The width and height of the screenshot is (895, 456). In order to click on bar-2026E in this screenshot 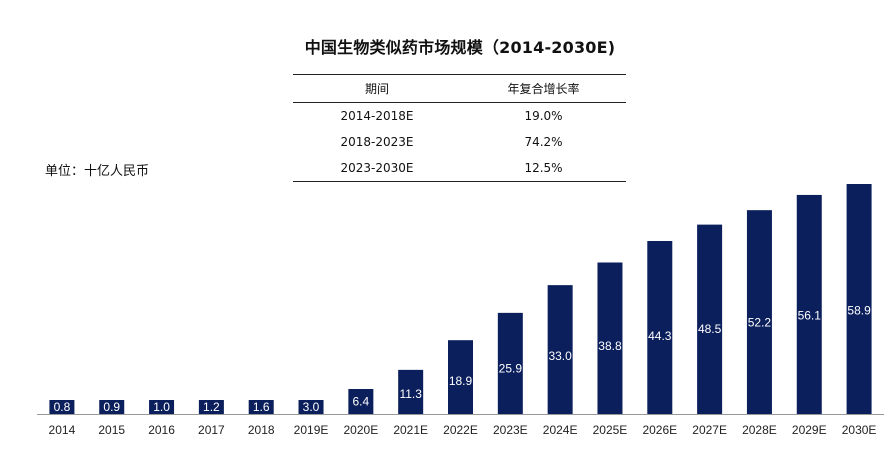, I will do `click(660, 327)`.